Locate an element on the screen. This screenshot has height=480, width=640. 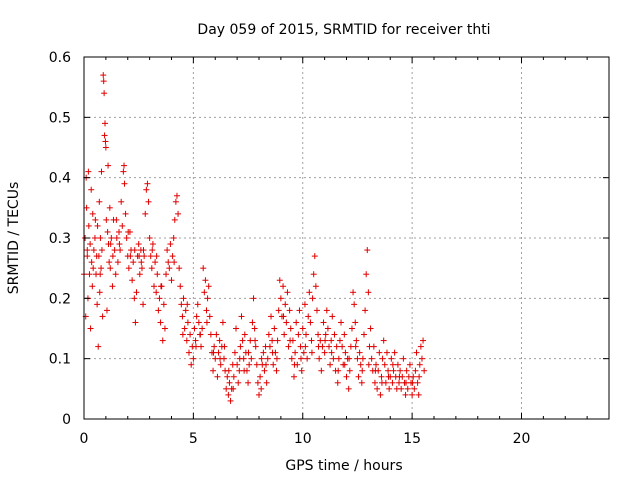
y-tick-label: 0.6 is located at coordinates (60, 58).